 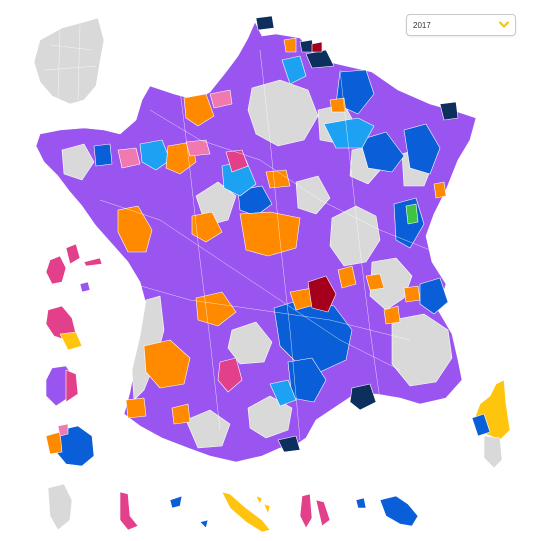 What do you see at coordinates (181, 414) in the screenshot?
I see `region-gers` at bounding box center [181, 414].